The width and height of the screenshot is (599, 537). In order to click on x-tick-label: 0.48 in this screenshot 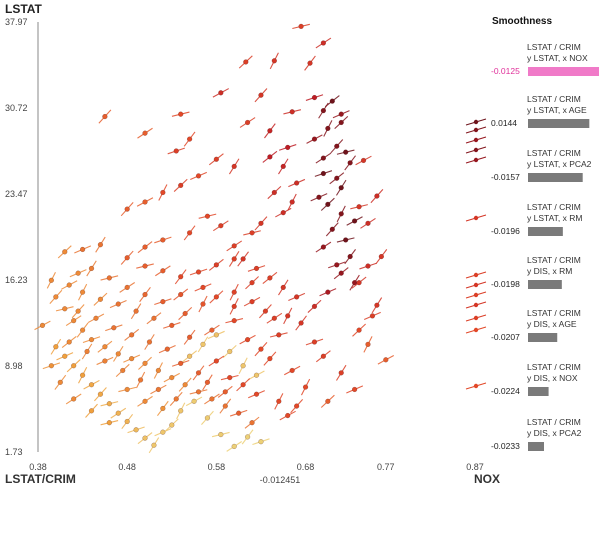, I will do `click(127, 467)`.